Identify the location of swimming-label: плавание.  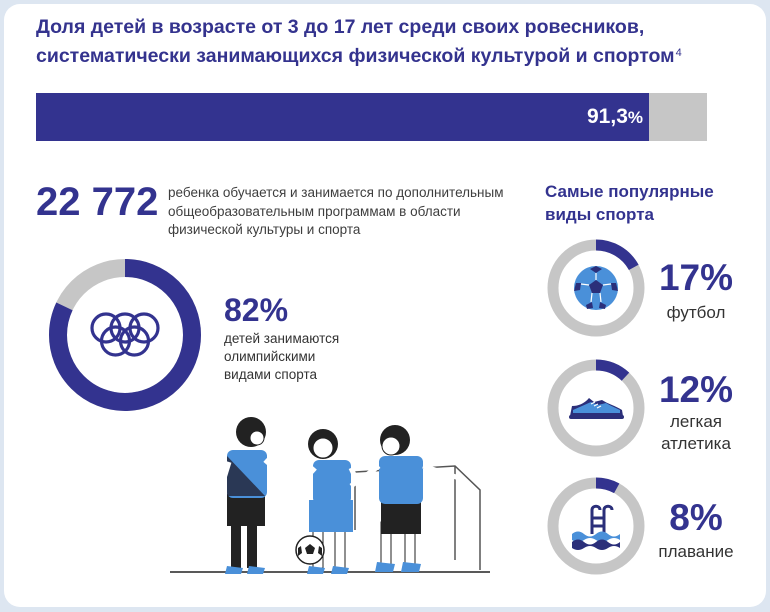
(696, 551).